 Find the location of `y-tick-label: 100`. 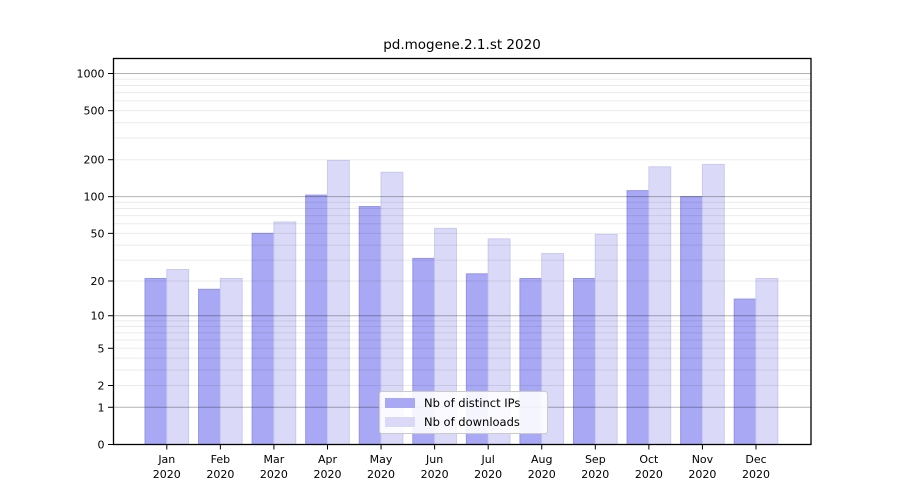

y-tick-label: 100 is located at coordinates (94, 197).